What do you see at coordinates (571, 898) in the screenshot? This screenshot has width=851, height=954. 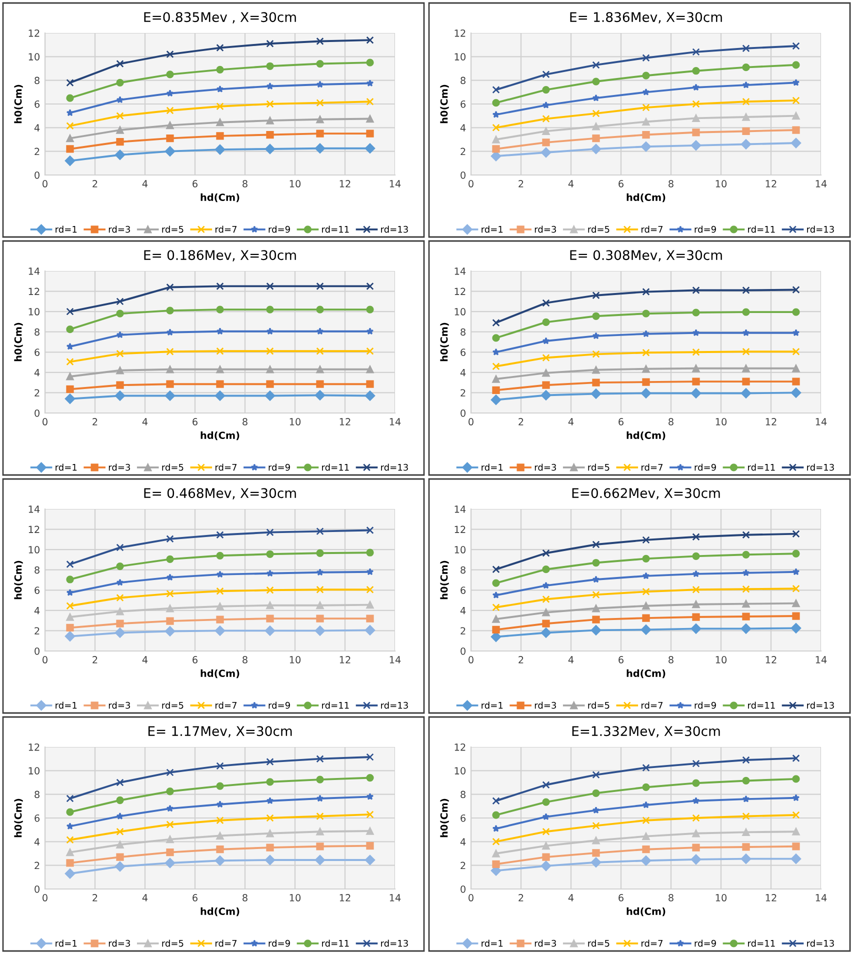 I see `x-tick-label: 4` at bounding box center [571, 898].